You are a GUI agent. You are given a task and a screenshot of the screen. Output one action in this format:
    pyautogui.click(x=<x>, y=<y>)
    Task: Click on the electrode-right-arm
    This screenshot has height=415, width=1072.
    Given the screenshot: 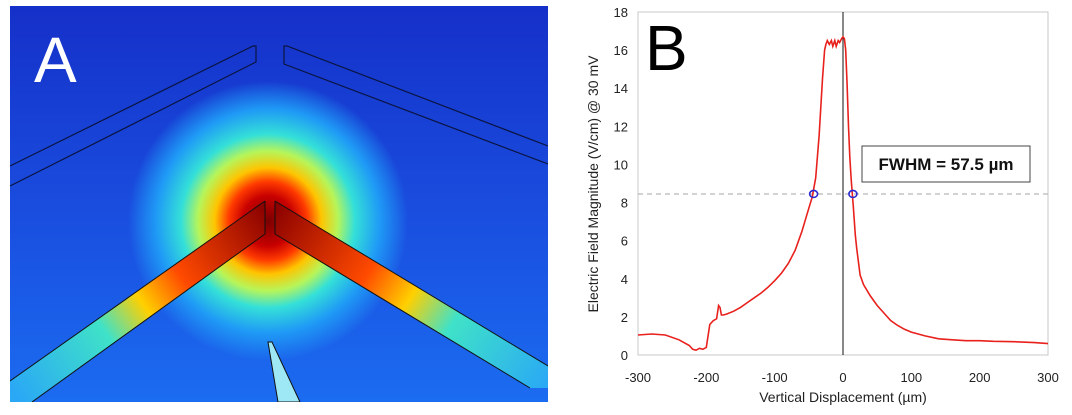 What is the action you would take?
    pyautogui.click(x=411, y=294)
    